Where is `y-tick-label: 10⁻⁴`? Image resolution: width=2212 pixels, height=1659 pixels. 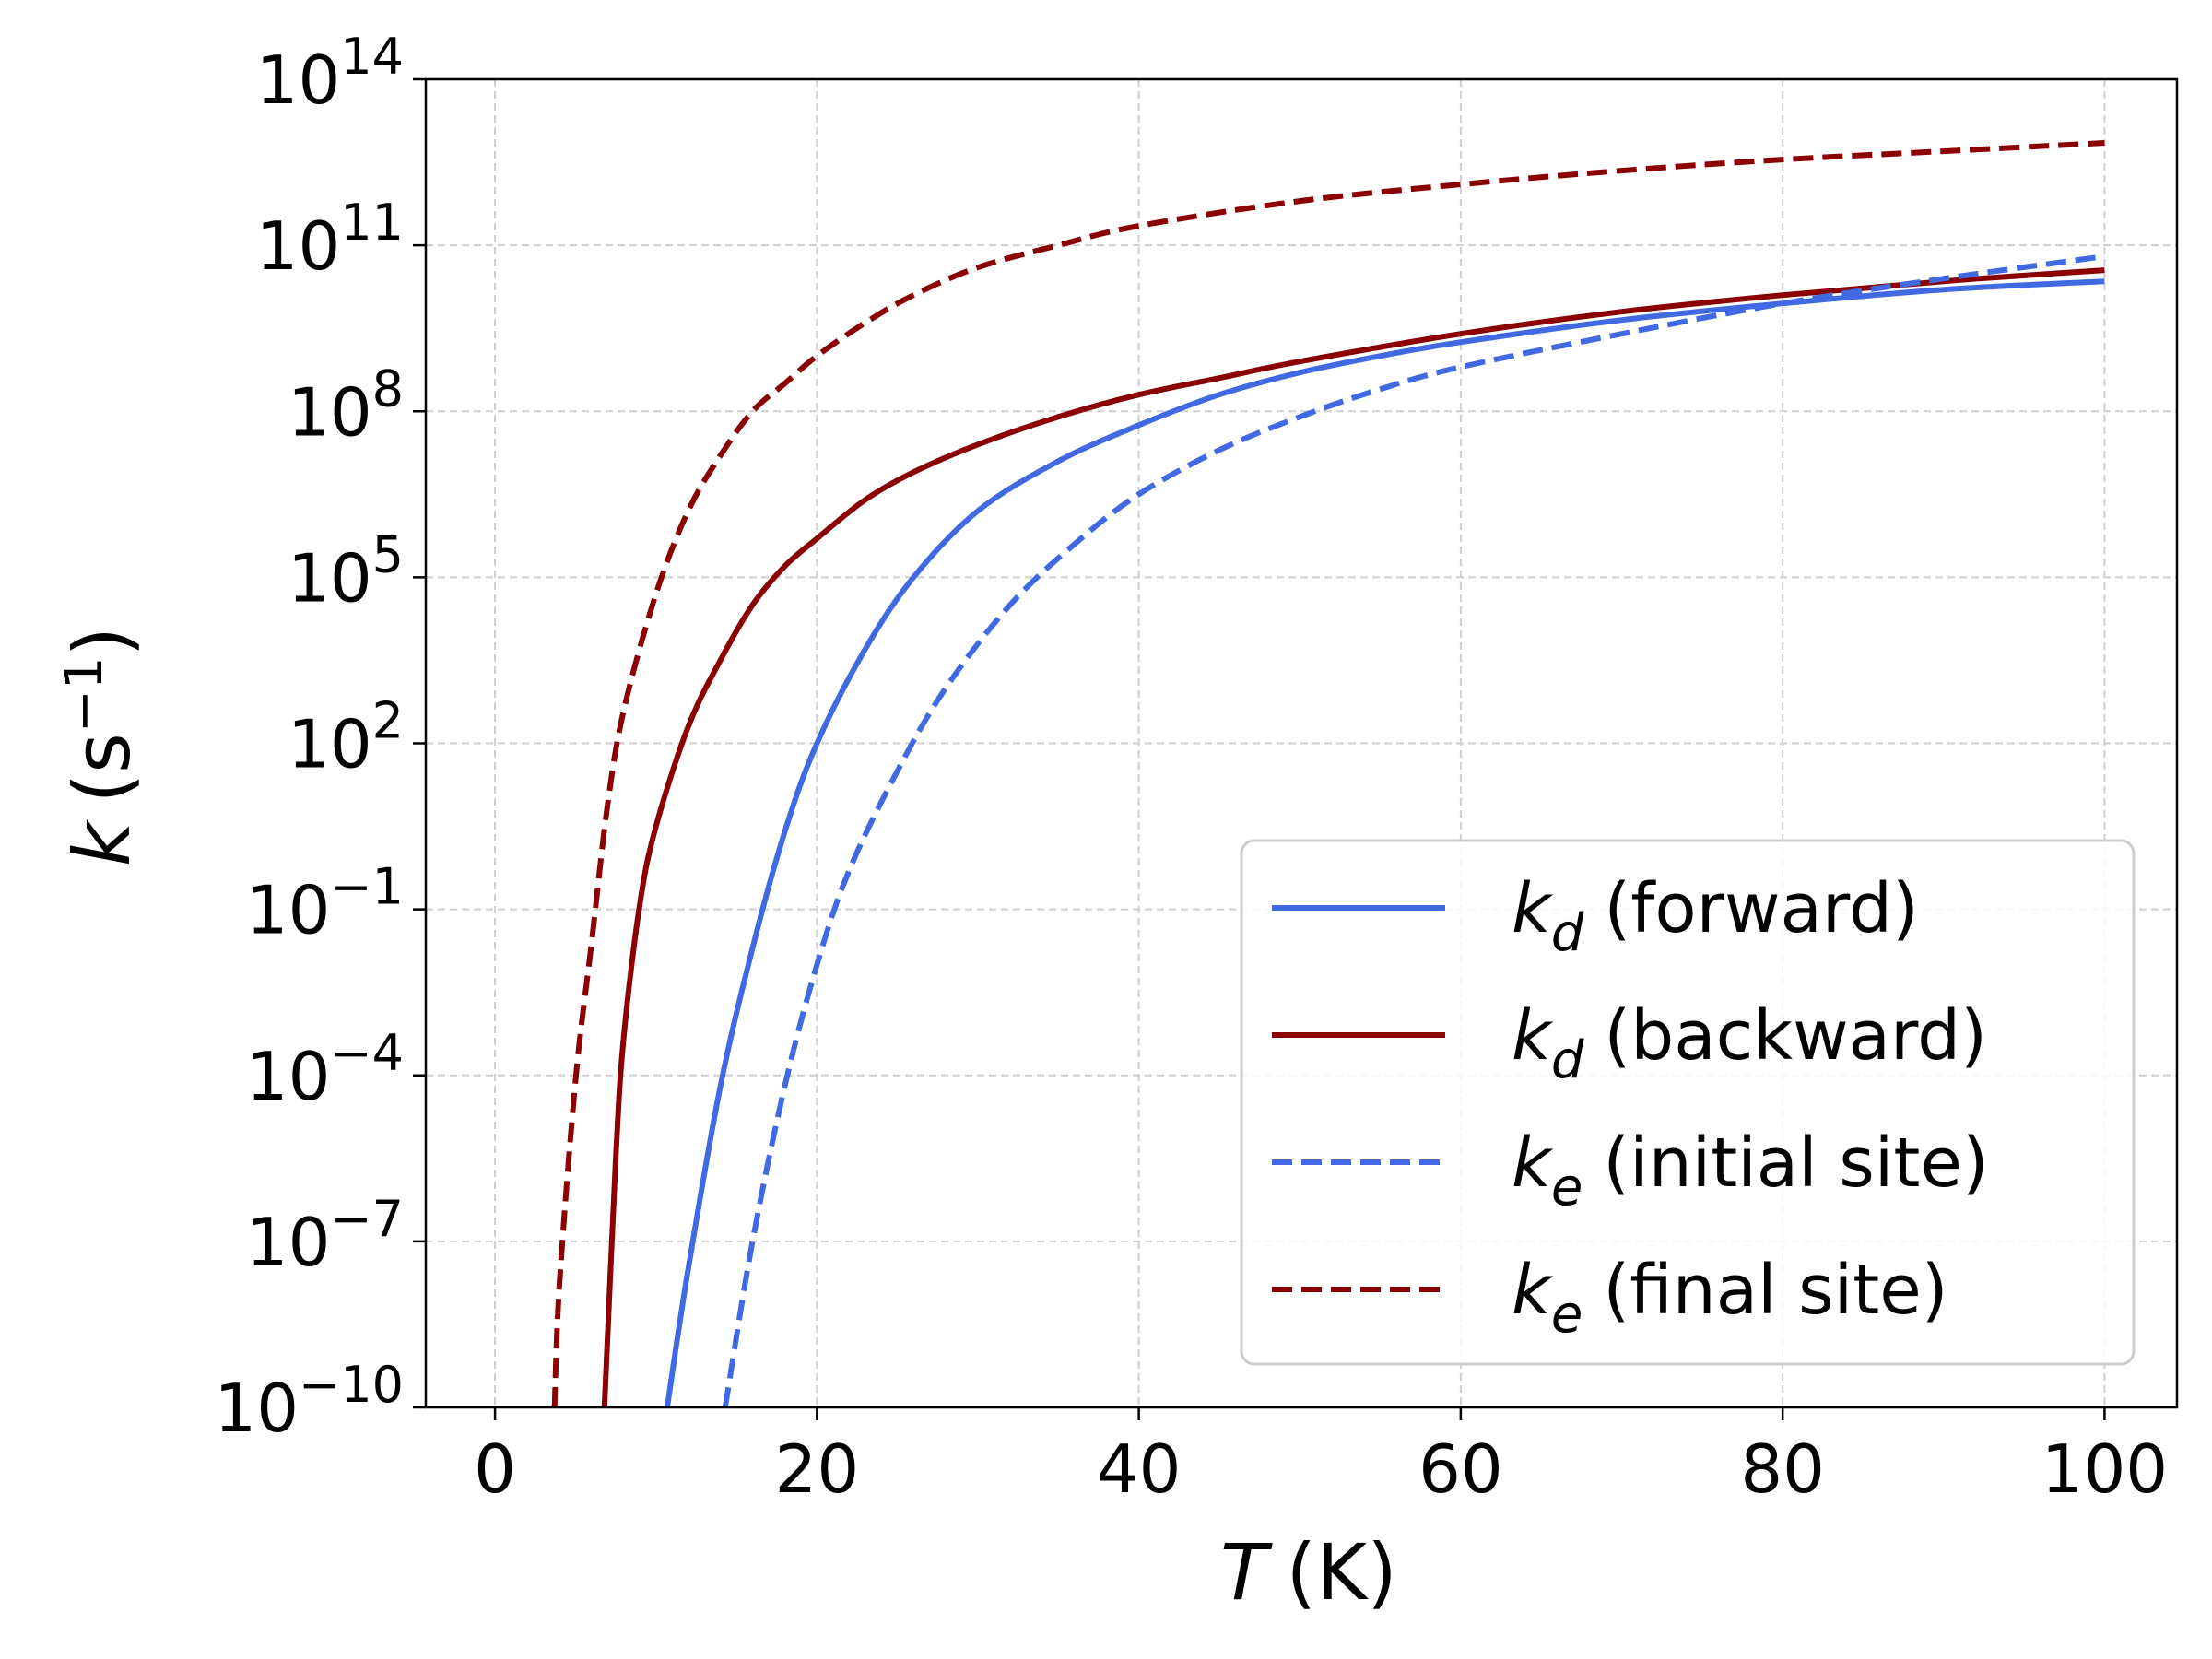 y-tick-label: 10⁻⁴ is located at coordinates (325, 1069).